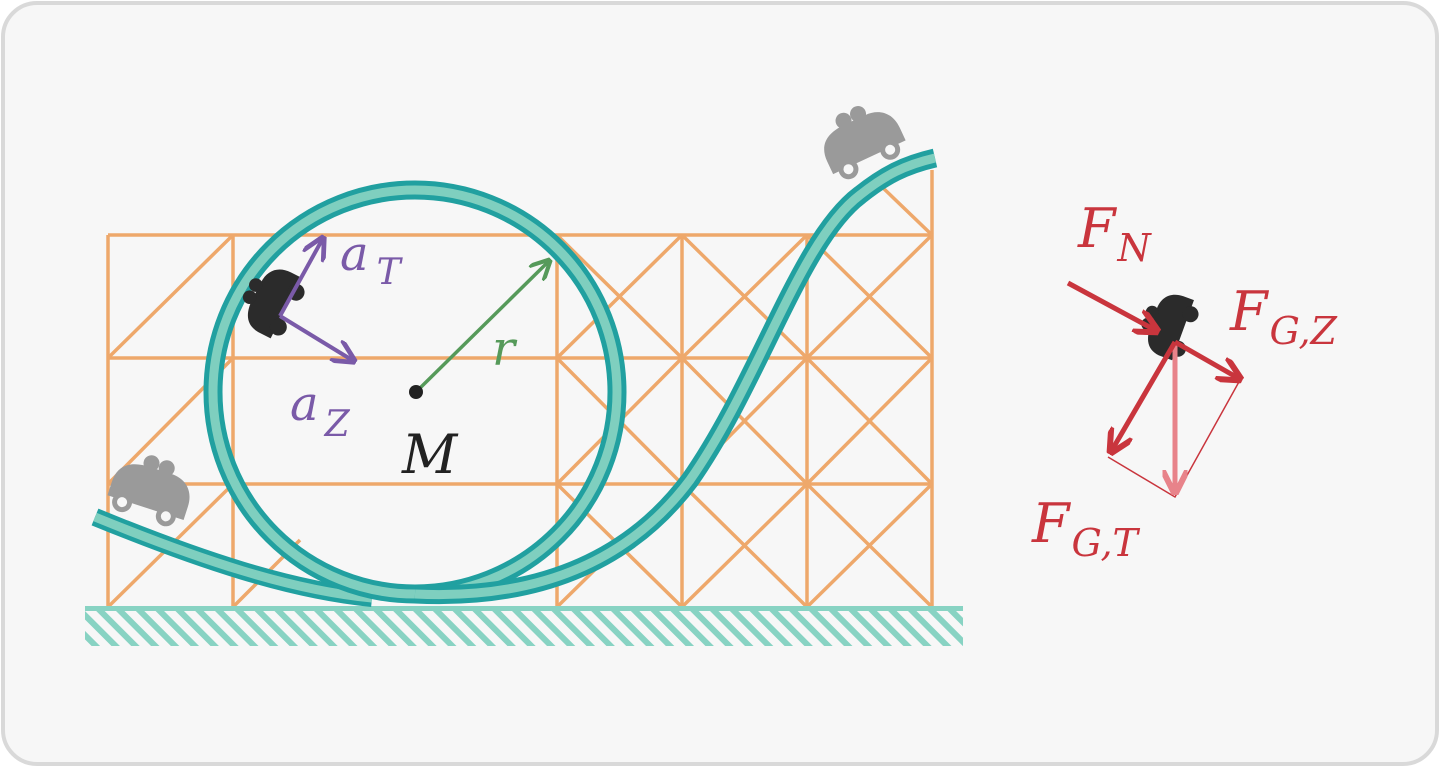 This screenshot has width=1440, height=767. I want to click on f-n-label: FN, so click(1114, 233).